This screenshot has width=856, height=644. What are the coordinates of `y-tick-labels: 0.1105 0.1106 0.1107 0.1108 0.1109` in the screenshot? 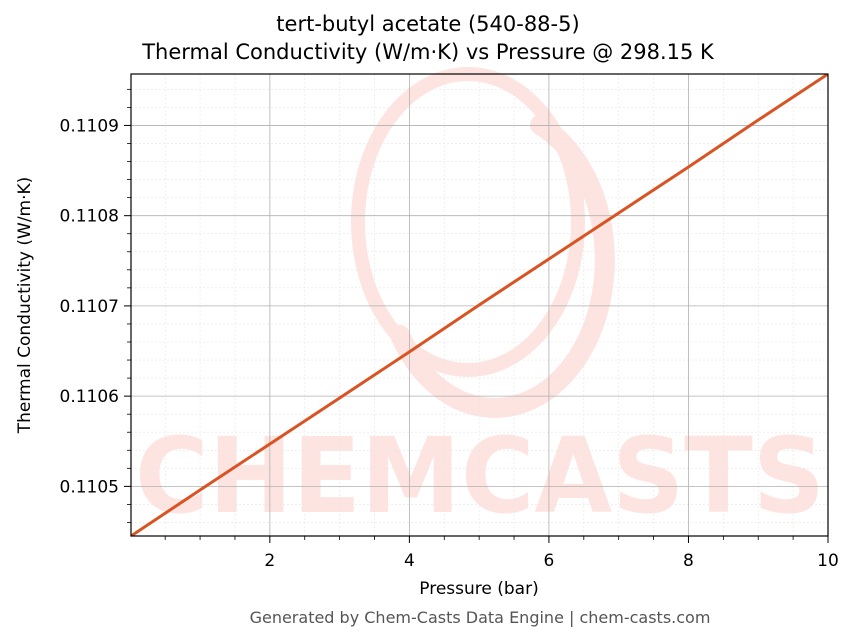 It's located at (89, 306).